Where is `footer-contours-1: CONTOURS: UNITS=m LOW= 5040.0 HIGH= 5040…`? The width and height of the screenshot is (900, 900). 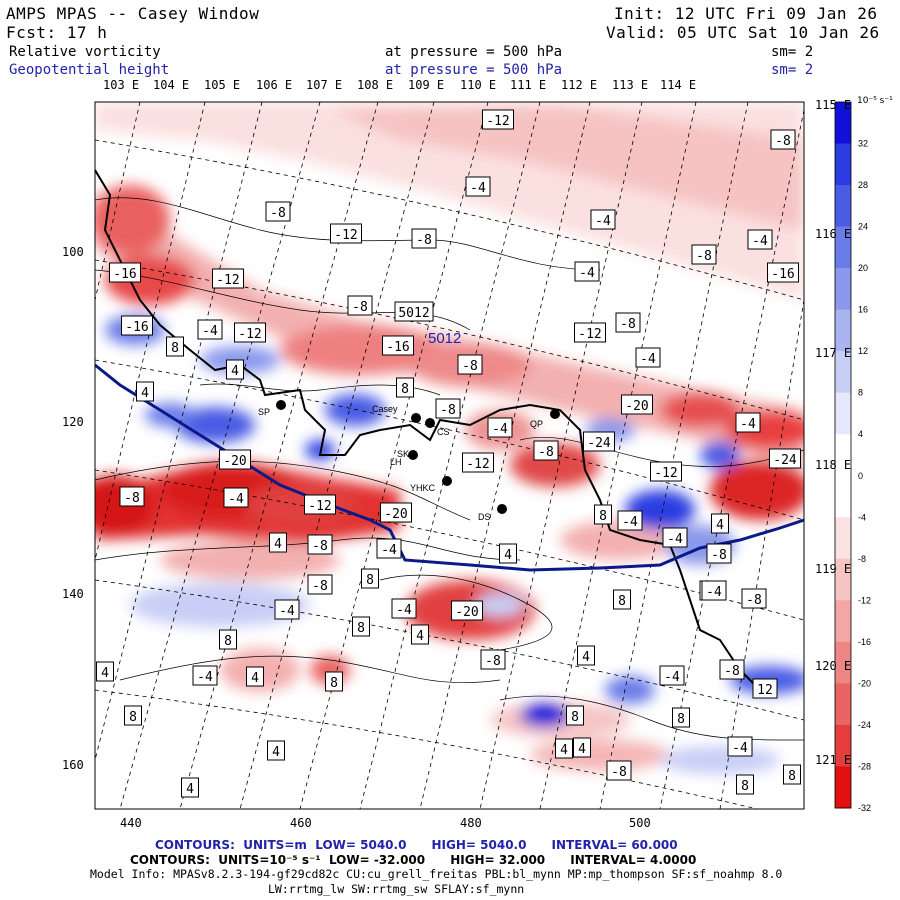
footer-contours-1: CONTOURS: UNITS=m LOW= 5040.0 HIGH= 5040… is located at coordinates (416, 845).